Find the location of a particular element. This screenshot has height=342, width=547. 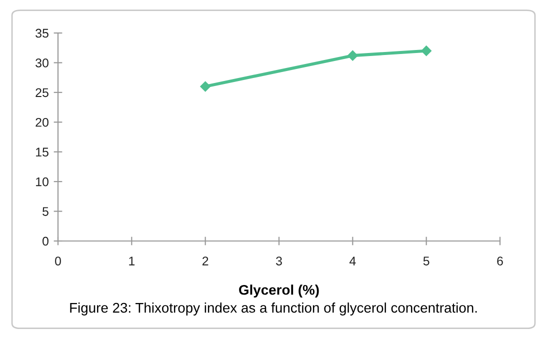

x-tick-label: 0 is located at coordinates (58, 261).